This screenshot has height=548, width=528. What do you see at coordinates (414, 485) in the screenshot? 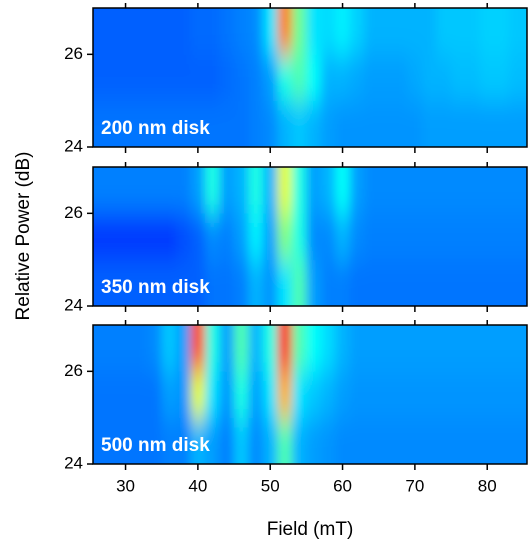
I see `x-tick-label: 70` at bounding box center [414, 485].